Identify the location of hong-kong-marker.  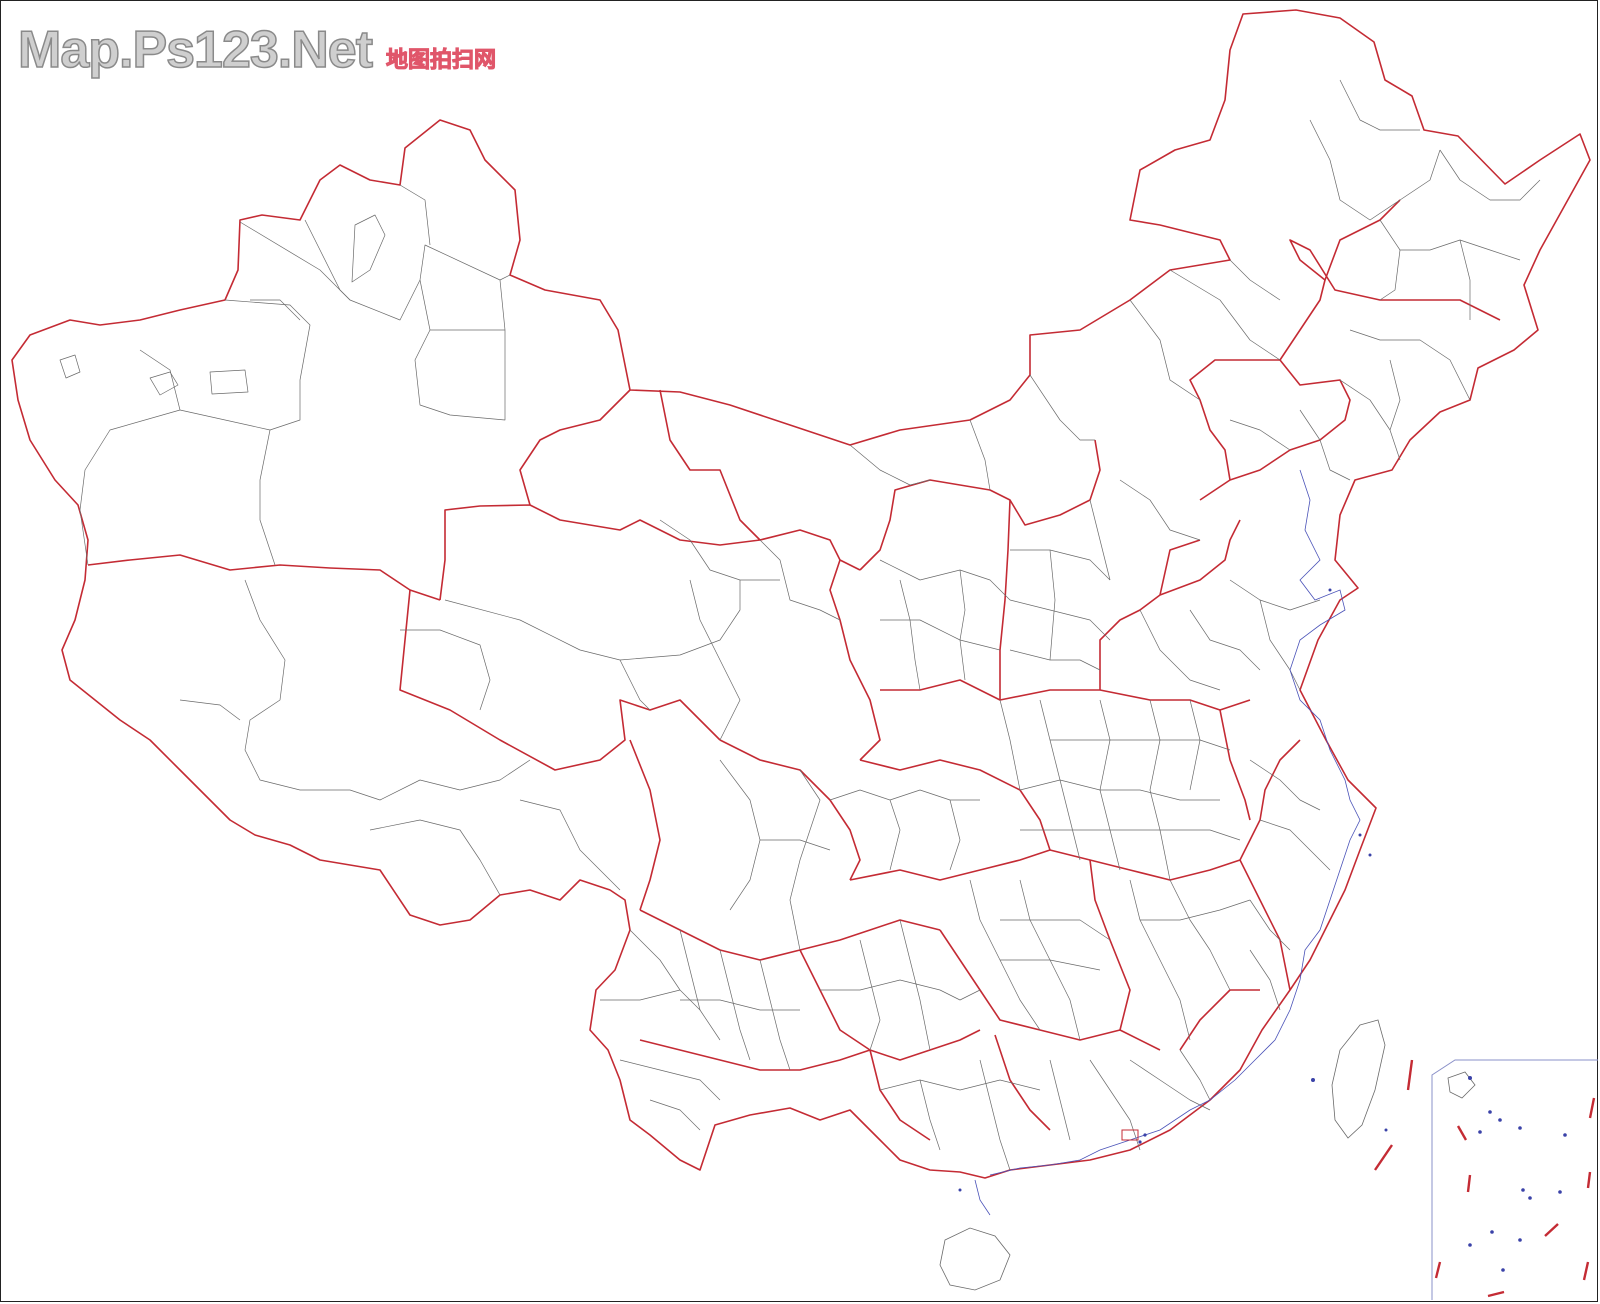
(1130, 1135).